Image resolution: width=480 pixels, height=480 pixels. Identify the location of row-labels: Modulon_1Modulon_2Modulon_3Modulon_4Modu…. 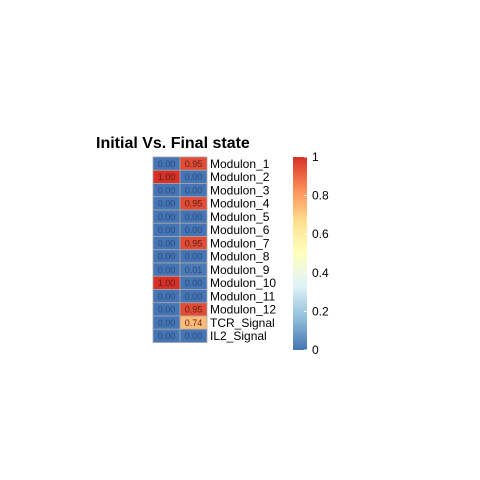
(243, 250).